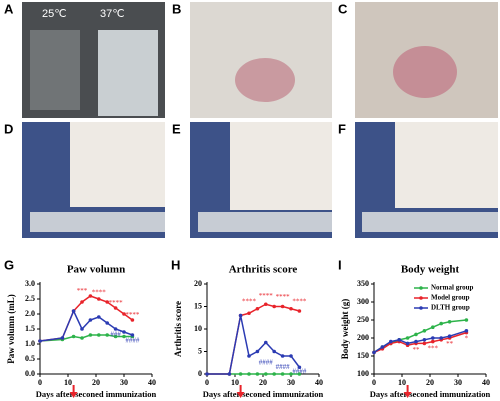 The height and width of the screenshot is (401, 500). Describe the element at coordinates (363, 337) in the screenshot. I see `y-tick-label: 200` at that location.